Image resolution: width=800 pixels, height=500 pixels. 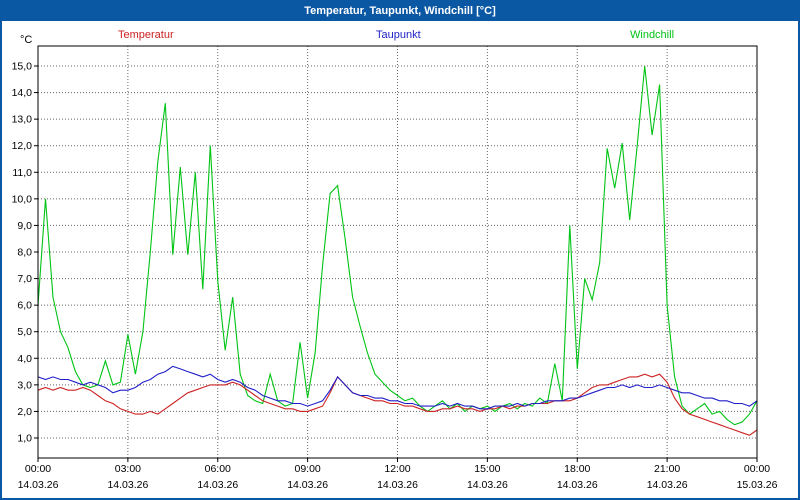 What do you see at coordinates (24, 359) in the screenshot?
I see `y-tick-label: 4,0` at bounding box center [24, 359].